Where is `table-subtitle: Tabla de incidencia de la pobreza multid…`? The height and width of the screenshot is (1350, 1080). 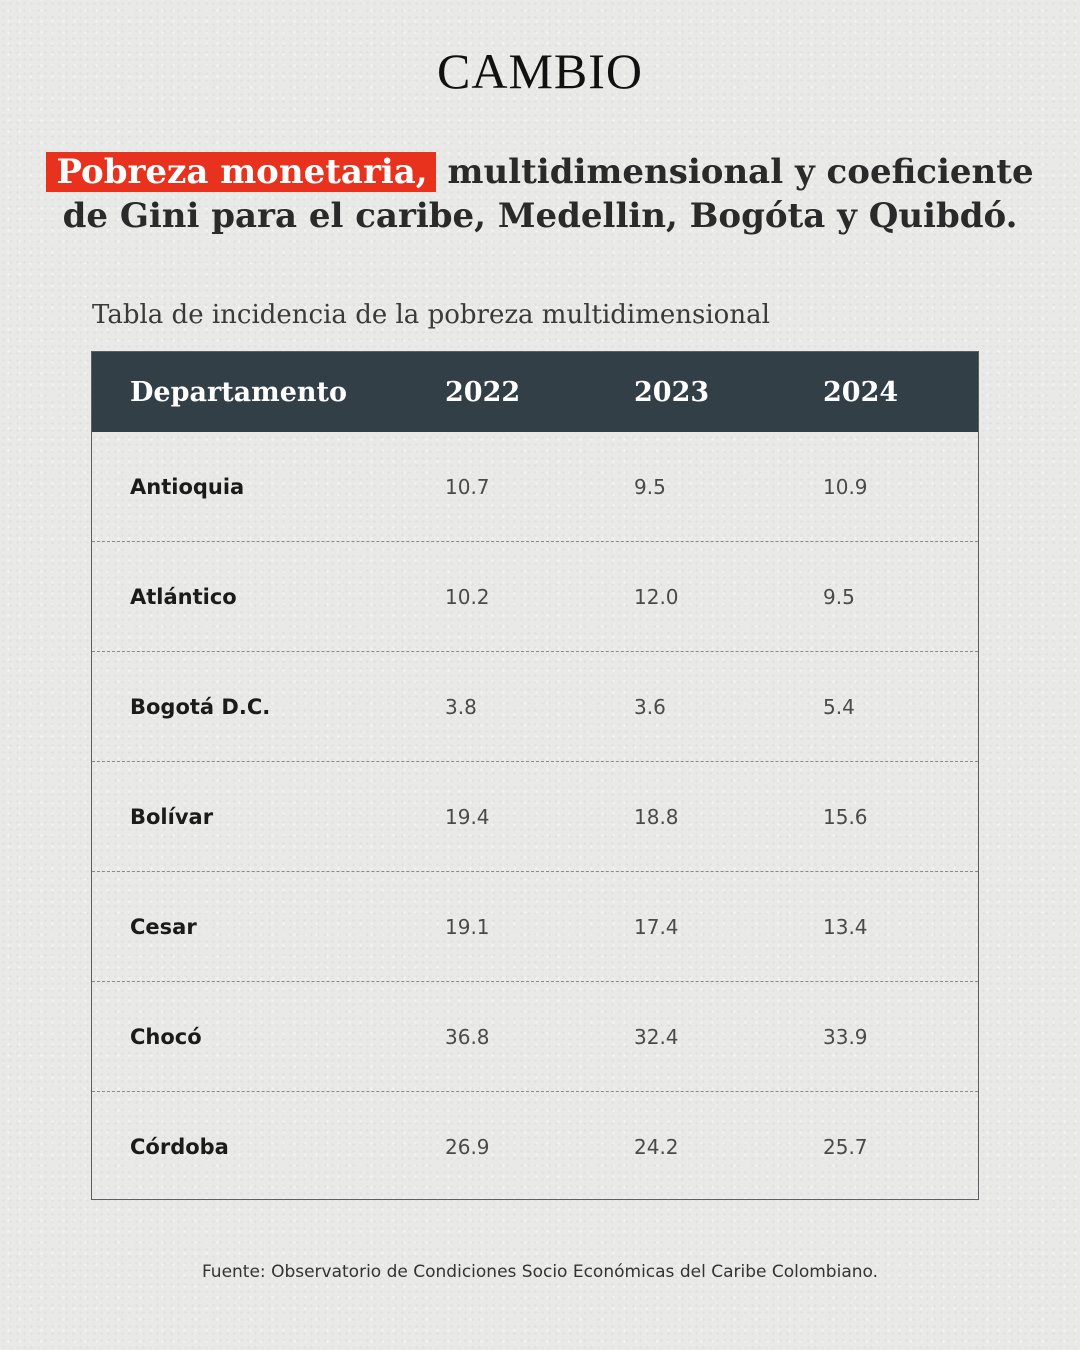
table-subtitle: Tabla de incidencia de la pobreza multid… is located at coordinates (431, 315).